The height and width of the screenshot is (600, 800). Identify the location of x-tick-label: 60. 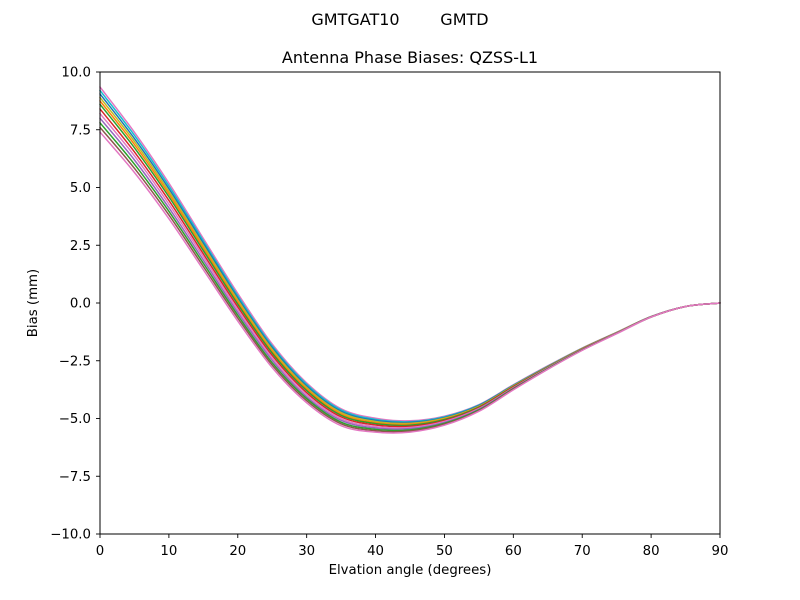
(513, 551).